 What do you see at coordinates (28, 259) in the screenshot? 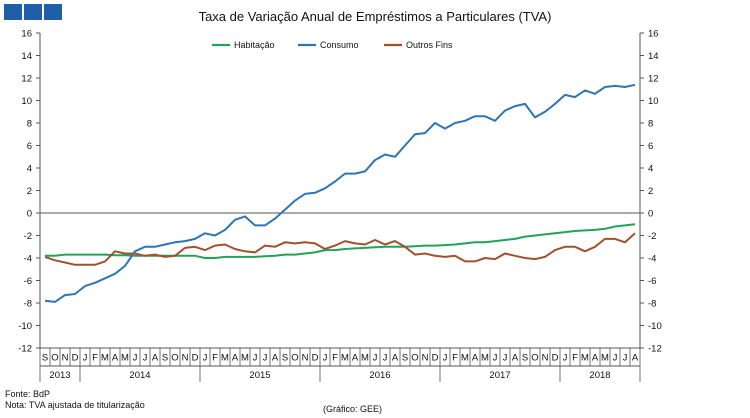
I see `y-tick-label-left: -4` at bounding box center [28, 259].